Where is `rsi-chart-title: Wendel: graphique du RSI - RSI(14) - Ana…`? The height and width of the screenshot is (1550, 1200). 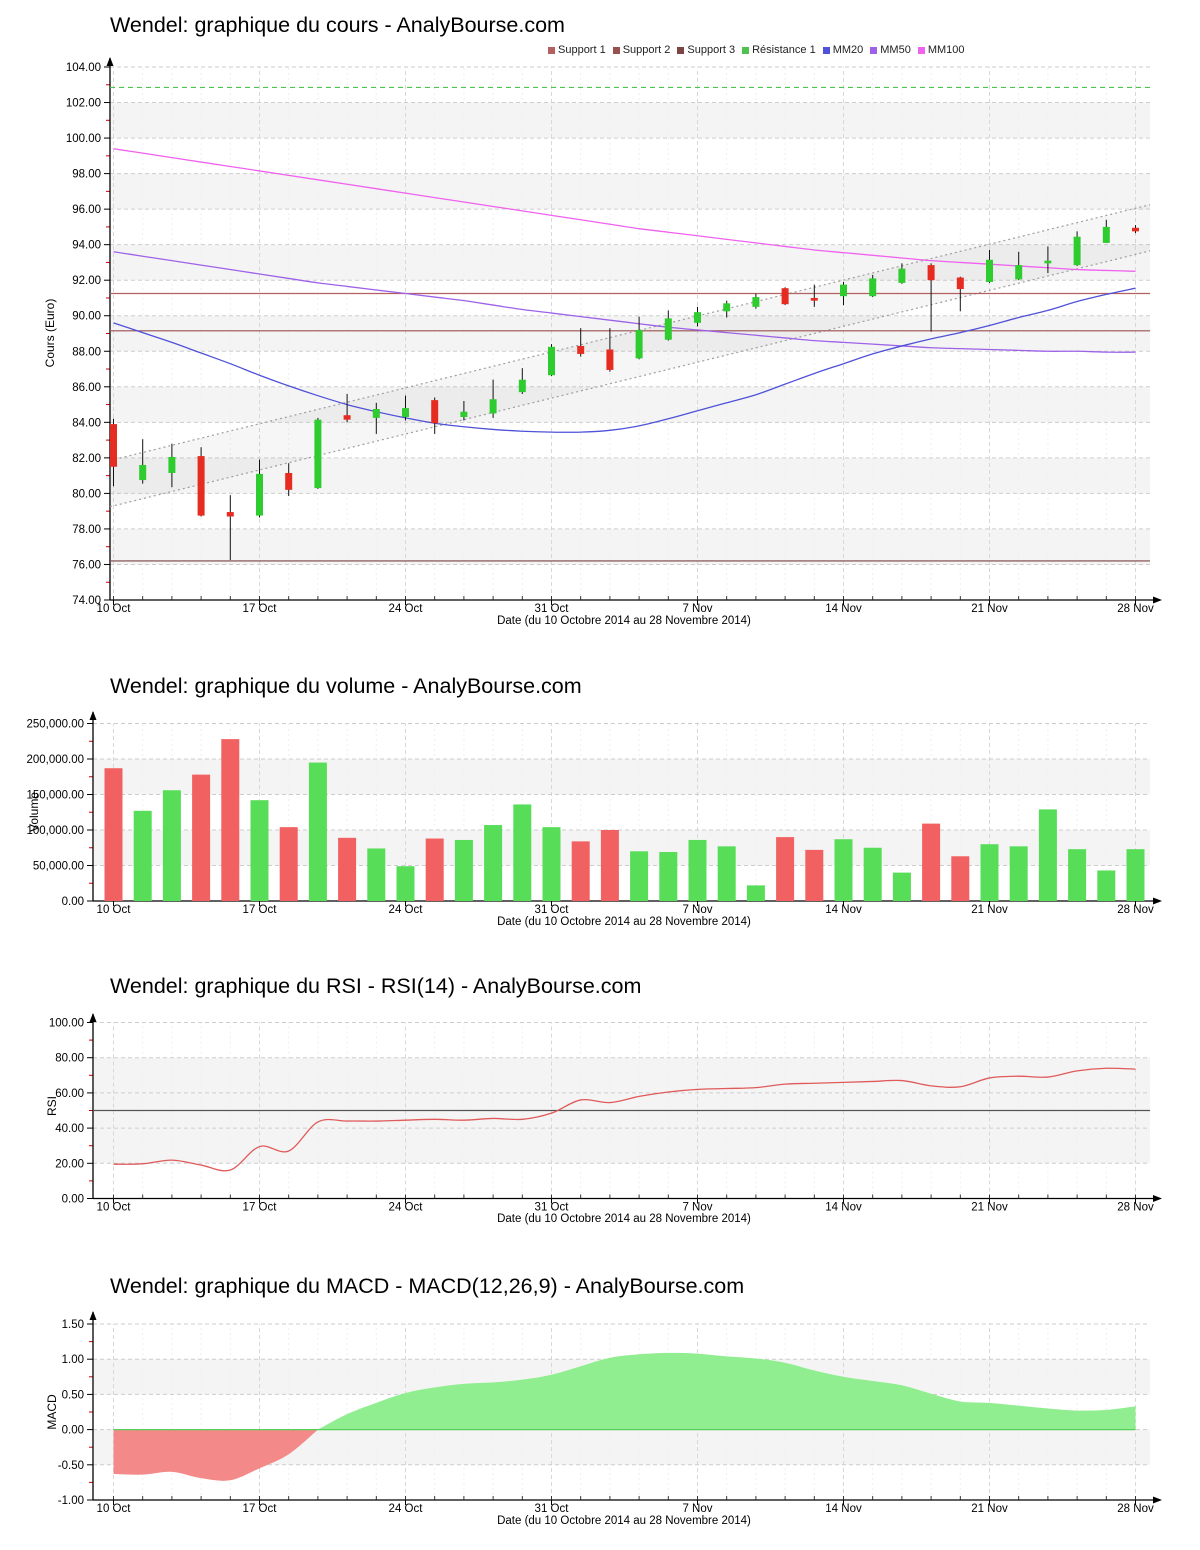
rsi-chart-title: Wendel: graphique du RSI - RSI(14) - Ana… is located at coordinates (376, 986).